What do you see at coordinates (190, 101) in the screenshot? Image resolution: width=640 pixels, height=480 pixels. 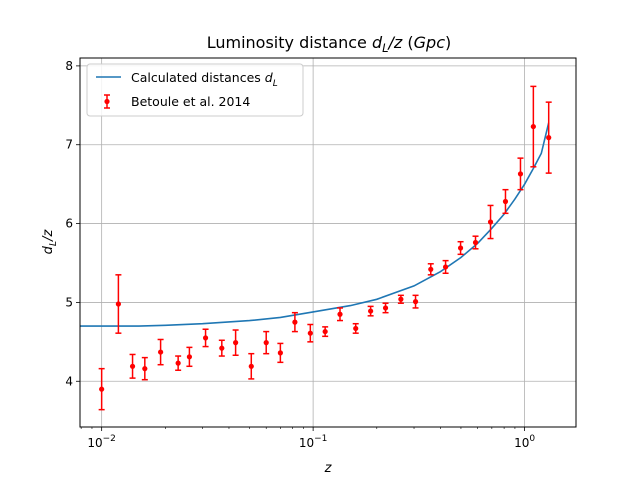 I see `legend-label-betoule: Betoule et al. 2014` at bounding box center [190, 101].